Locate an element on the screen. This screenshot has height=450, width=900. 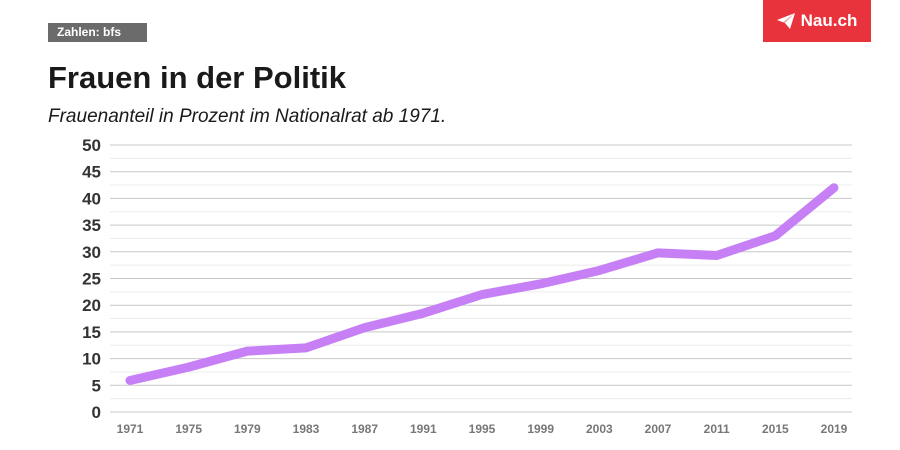
y-tick-label: 25 is located at coordinates (91, 279).